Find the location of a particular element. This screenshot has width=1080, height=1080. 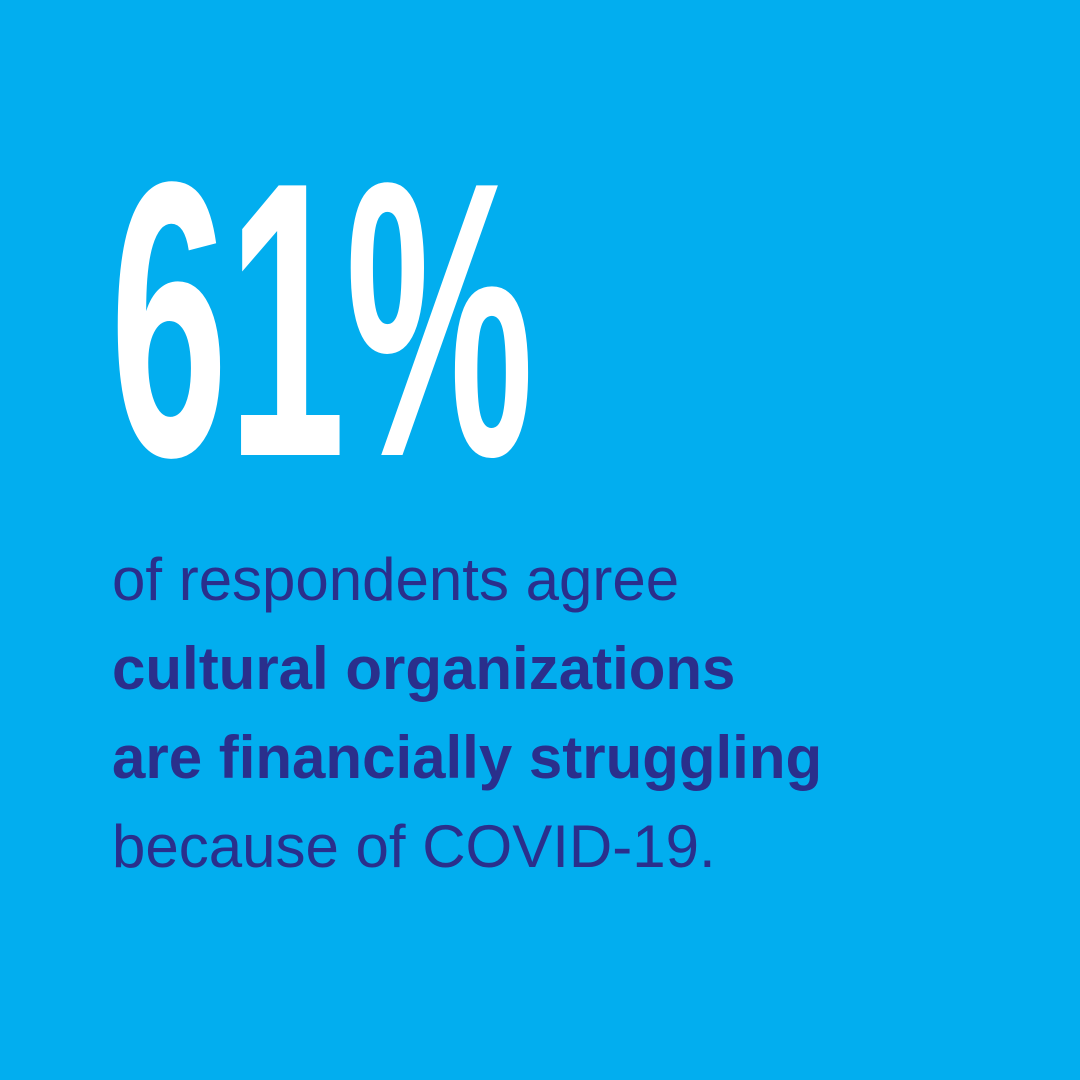

body-line: of respondents agree is located at coordinates (395, 579).